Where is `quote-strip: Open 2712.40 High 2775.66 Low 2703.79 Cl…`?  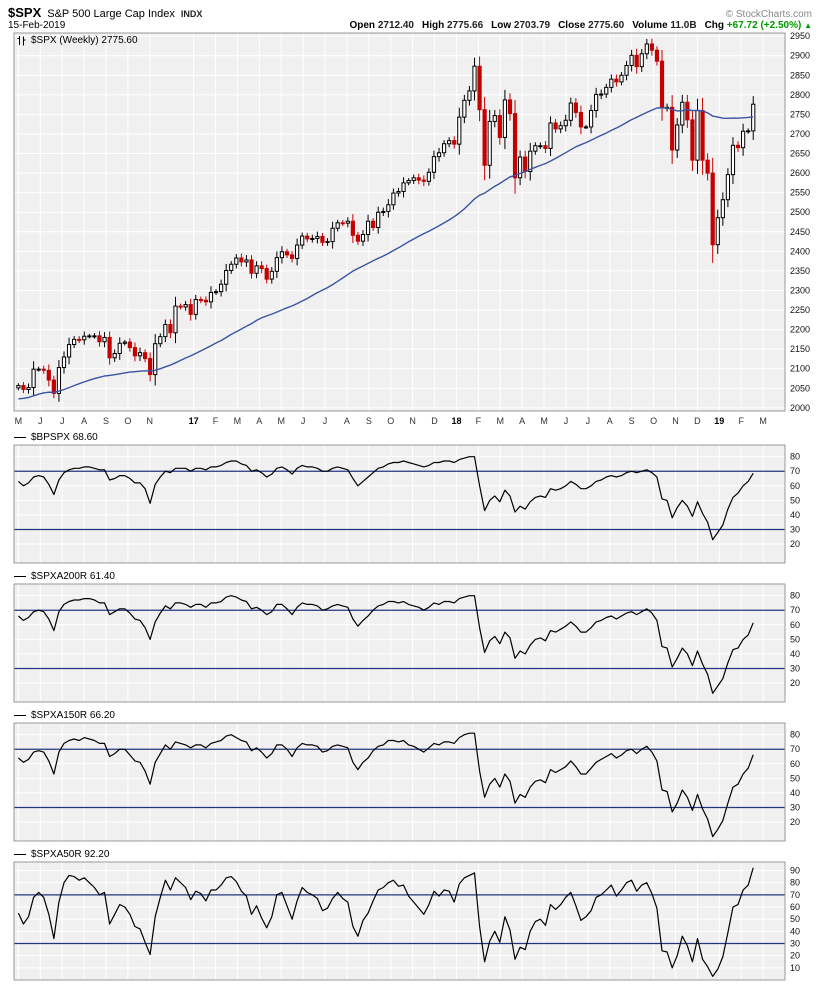 quote-strip: Open 2712.40 High 2775.66 Low 2703.79 Cl… is located at coordinates (580, 25).